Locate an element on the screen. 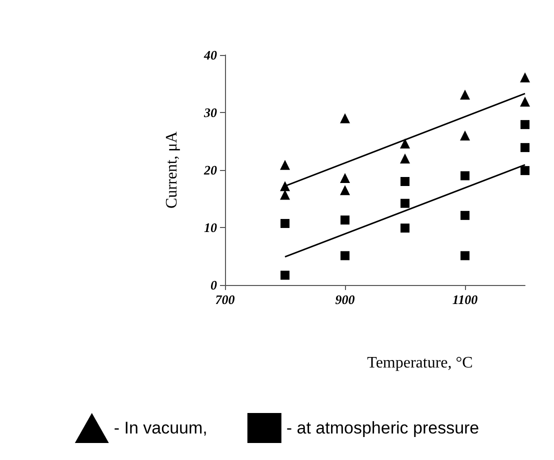  x-tick-label: 1100 is located at coordinates (465, 299).